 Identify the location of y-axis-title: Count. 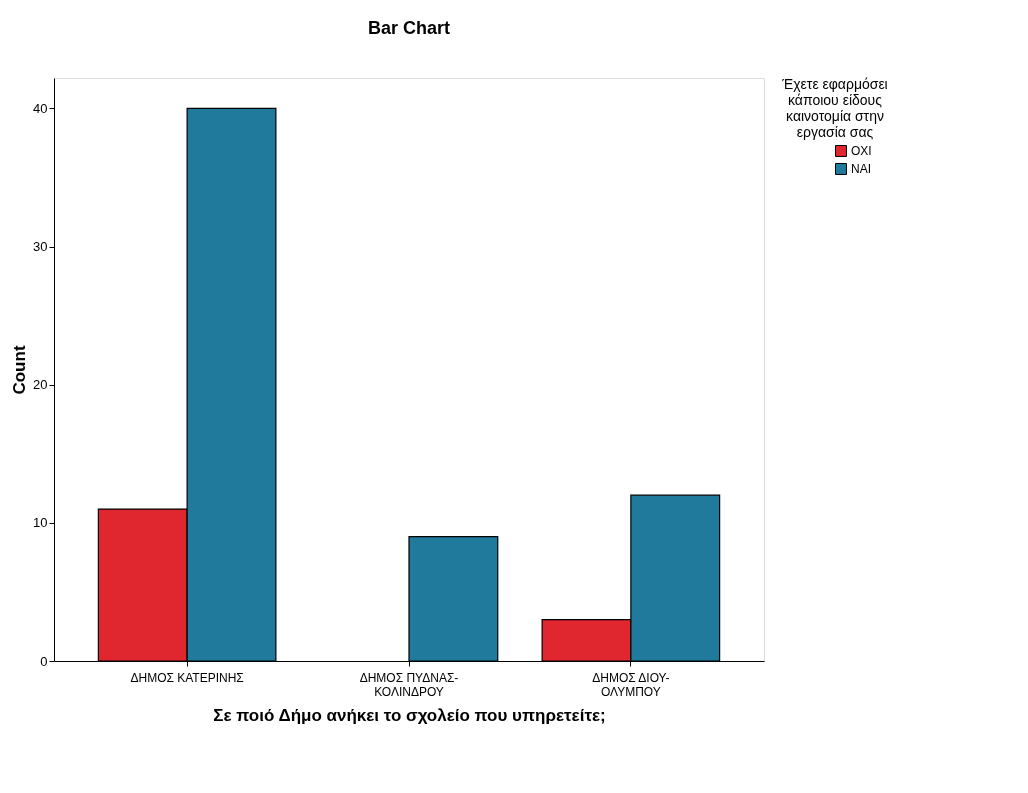
(20, 370).